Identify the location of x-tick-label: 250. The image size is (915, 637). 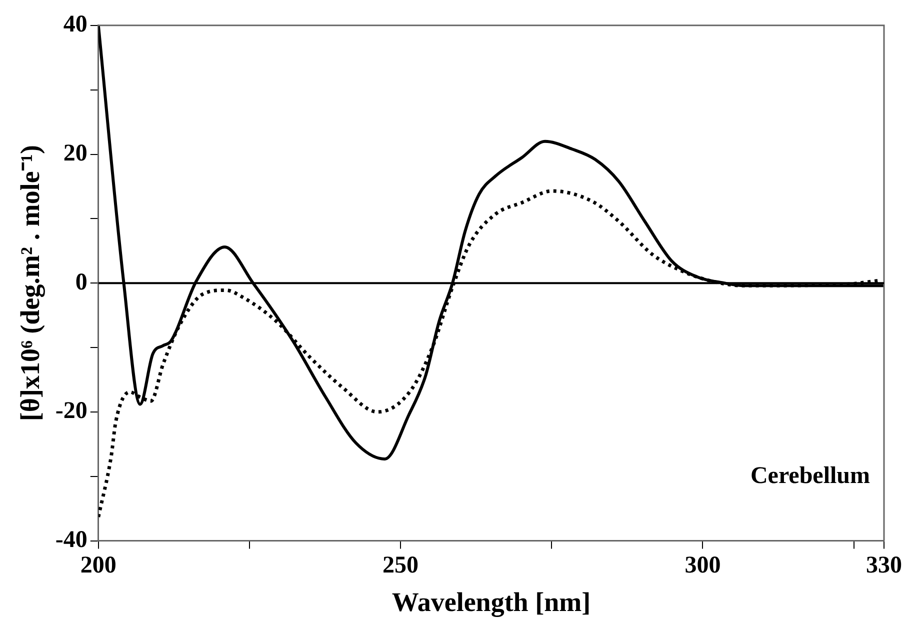
(400, 565).